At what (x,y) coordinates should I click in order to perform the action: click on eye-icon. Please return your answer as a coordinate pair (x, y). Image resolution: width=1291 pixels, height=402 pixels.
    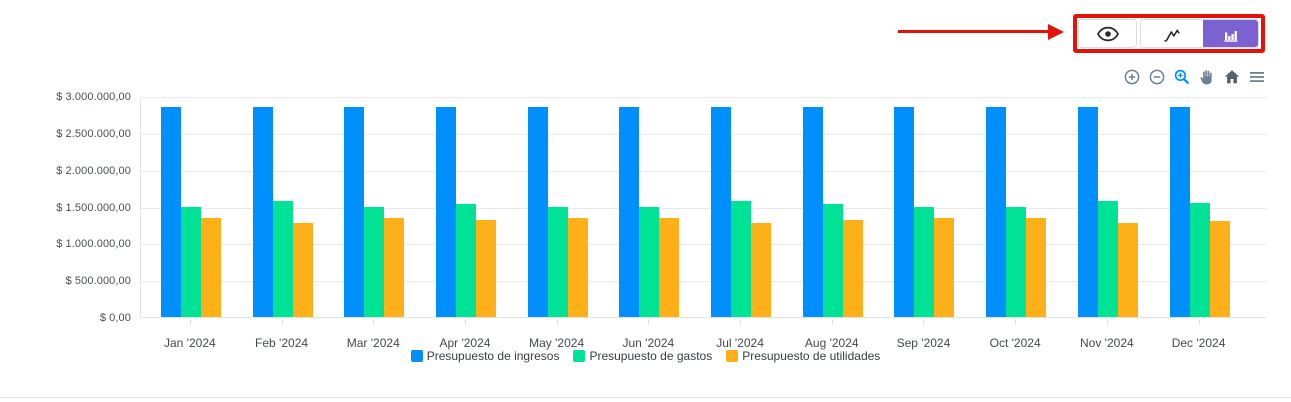
    Looking at the image, I should click on (1108, 34).